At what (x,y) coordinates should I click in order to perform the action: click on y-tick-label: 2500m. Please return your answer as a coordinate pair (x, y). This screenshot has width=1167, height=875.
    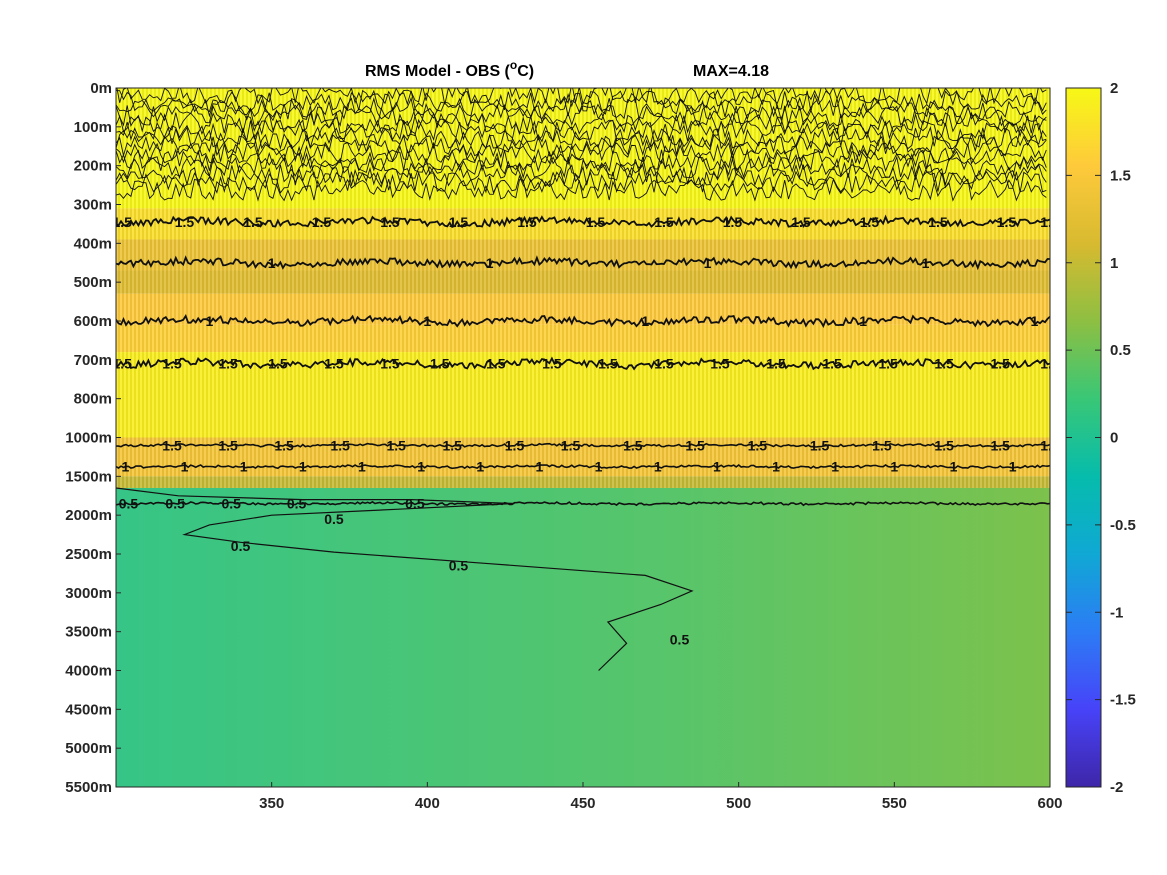
    Looking at the image, I should click on (88, 554).